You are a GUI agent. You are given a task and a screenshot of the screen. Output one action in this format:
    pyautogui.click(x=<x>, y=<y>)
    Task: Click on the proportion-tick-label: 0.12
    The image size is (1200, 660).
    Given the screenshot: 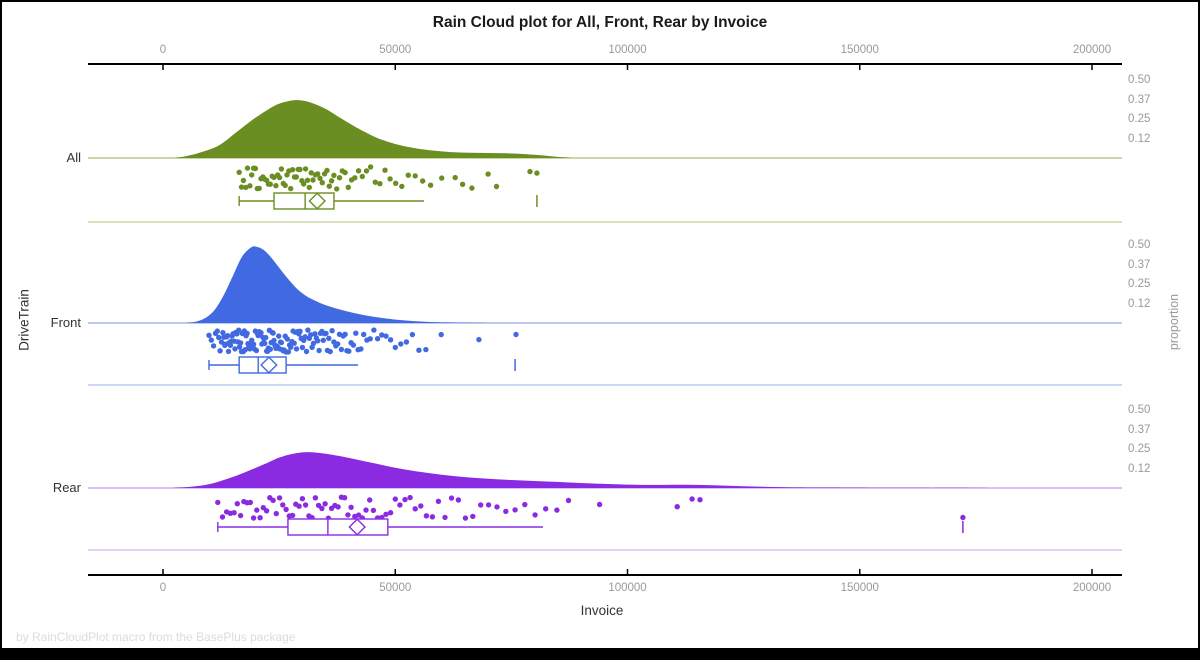 What is the action you would take?
    pyautogui.click(x=1139, y=303)
    